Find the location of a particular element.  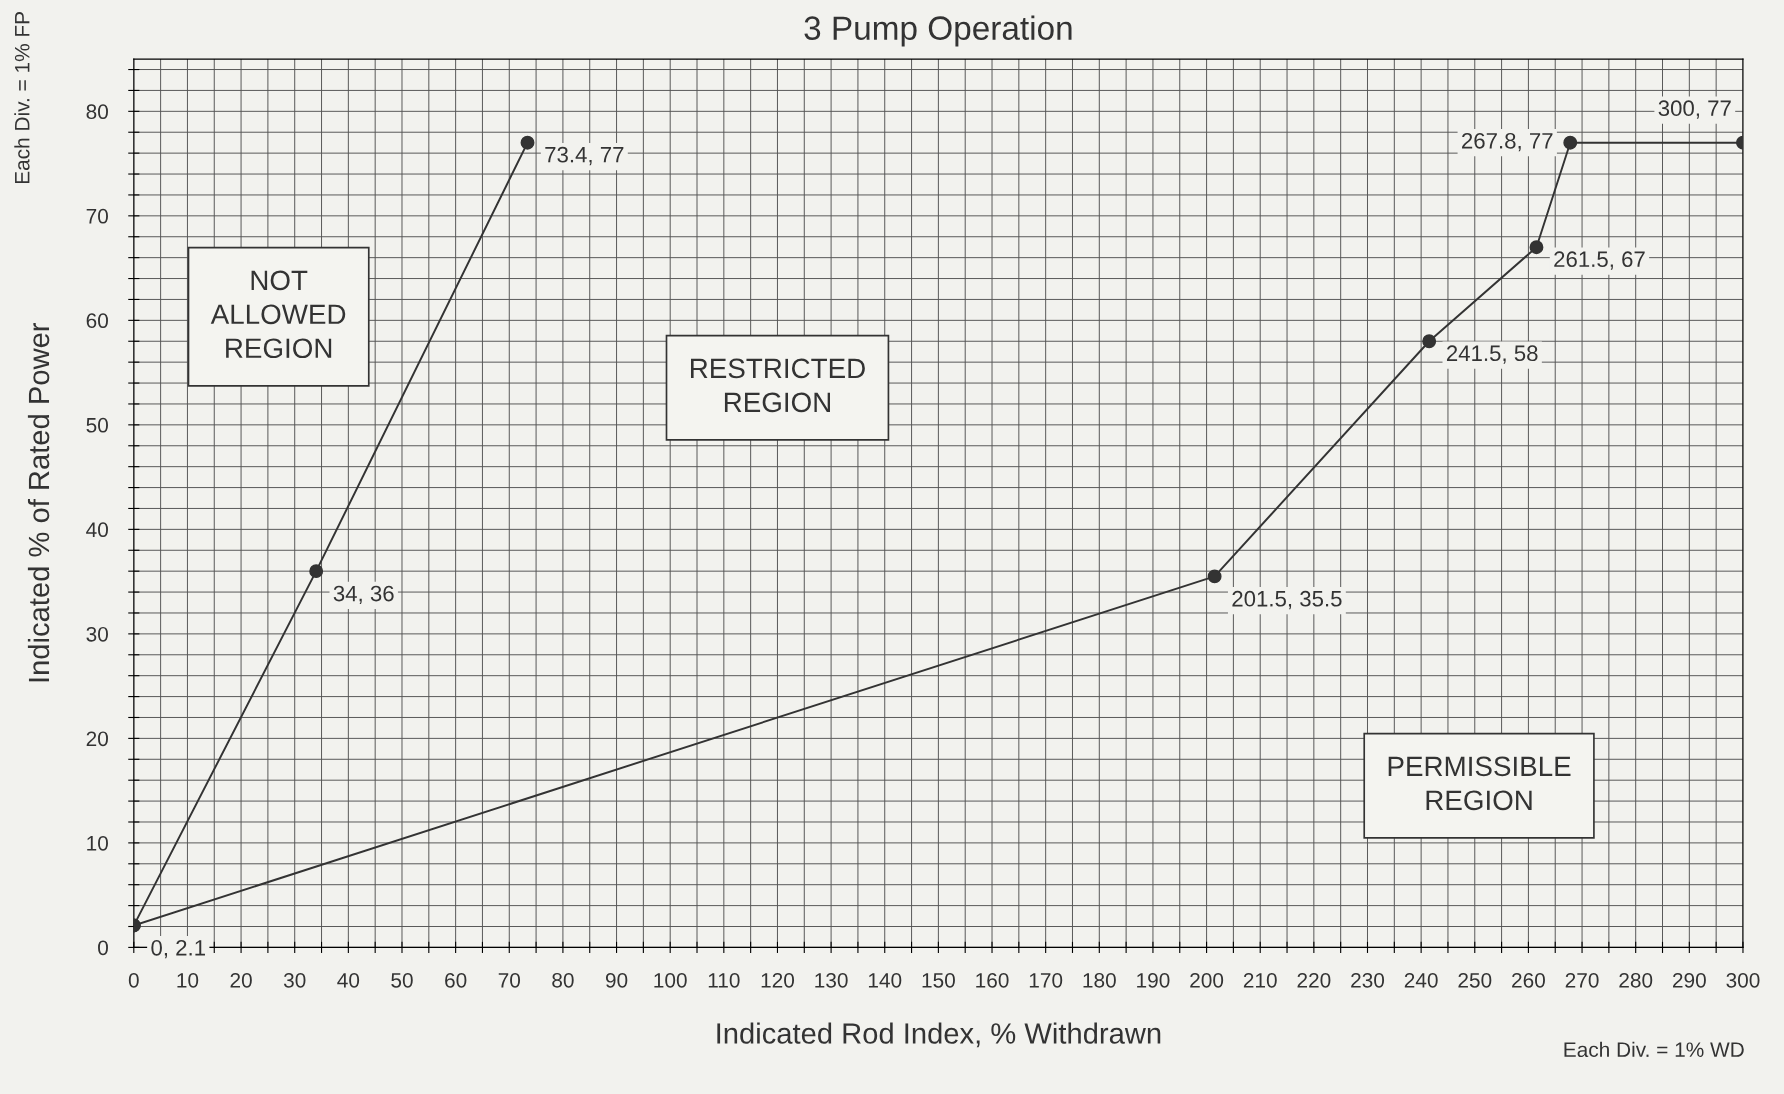

x-tick-label: 220 is located at coordinates (1314, 980).